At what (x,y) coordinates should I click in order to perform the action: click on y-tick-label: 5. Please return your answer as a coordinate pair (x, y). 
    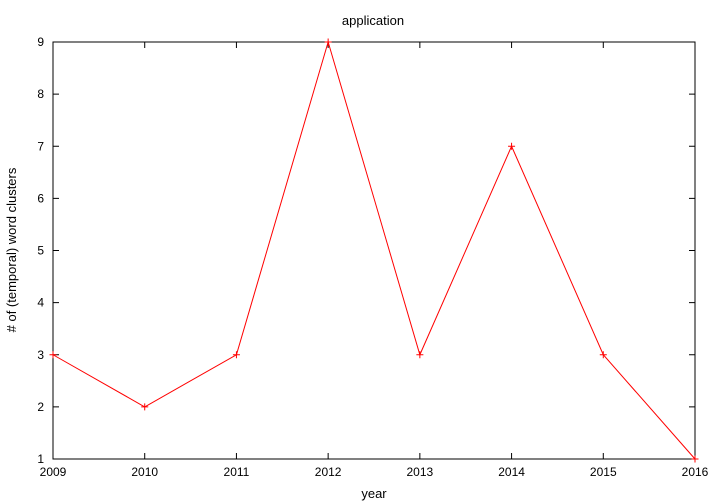
    Looking at the image, I should click on (40, 251).